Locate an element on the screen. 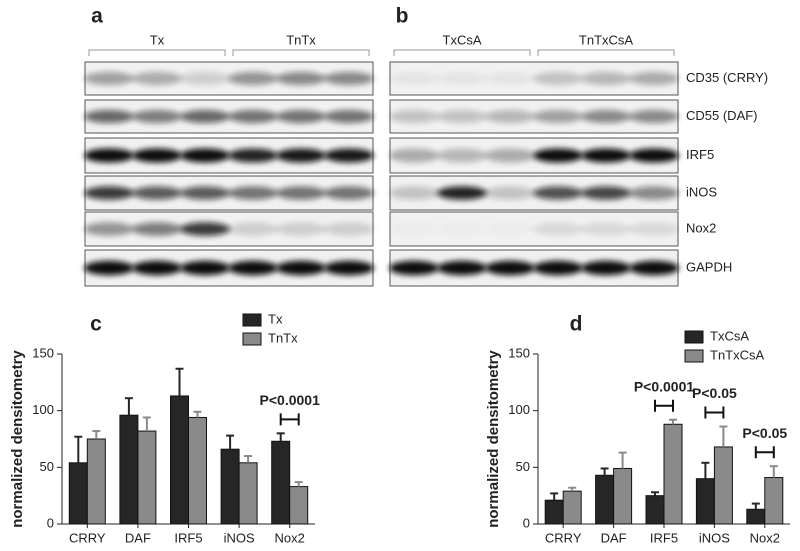 The height and width of the screenshot is (551, 800). row-label: IRF5 is located at coordinates (700, 154).